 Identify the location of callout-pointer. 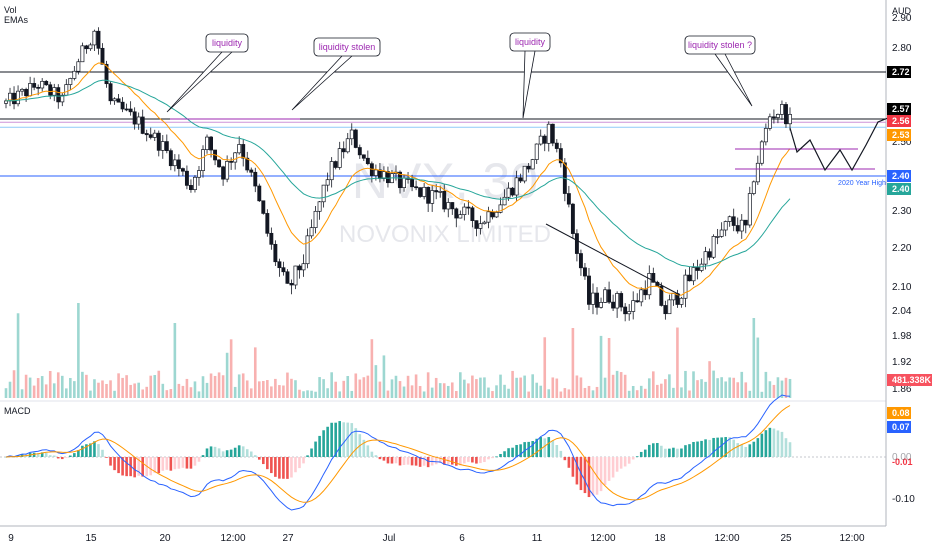
(733, 80).